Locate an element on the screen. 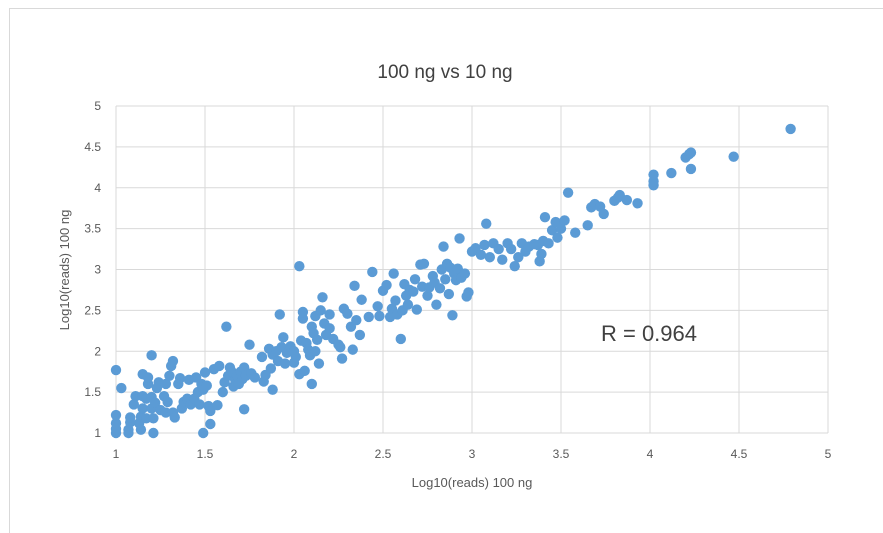 This screenshot has width=883, height=533. y-tick-label: 3.5 is located at coordinates (92, 229).